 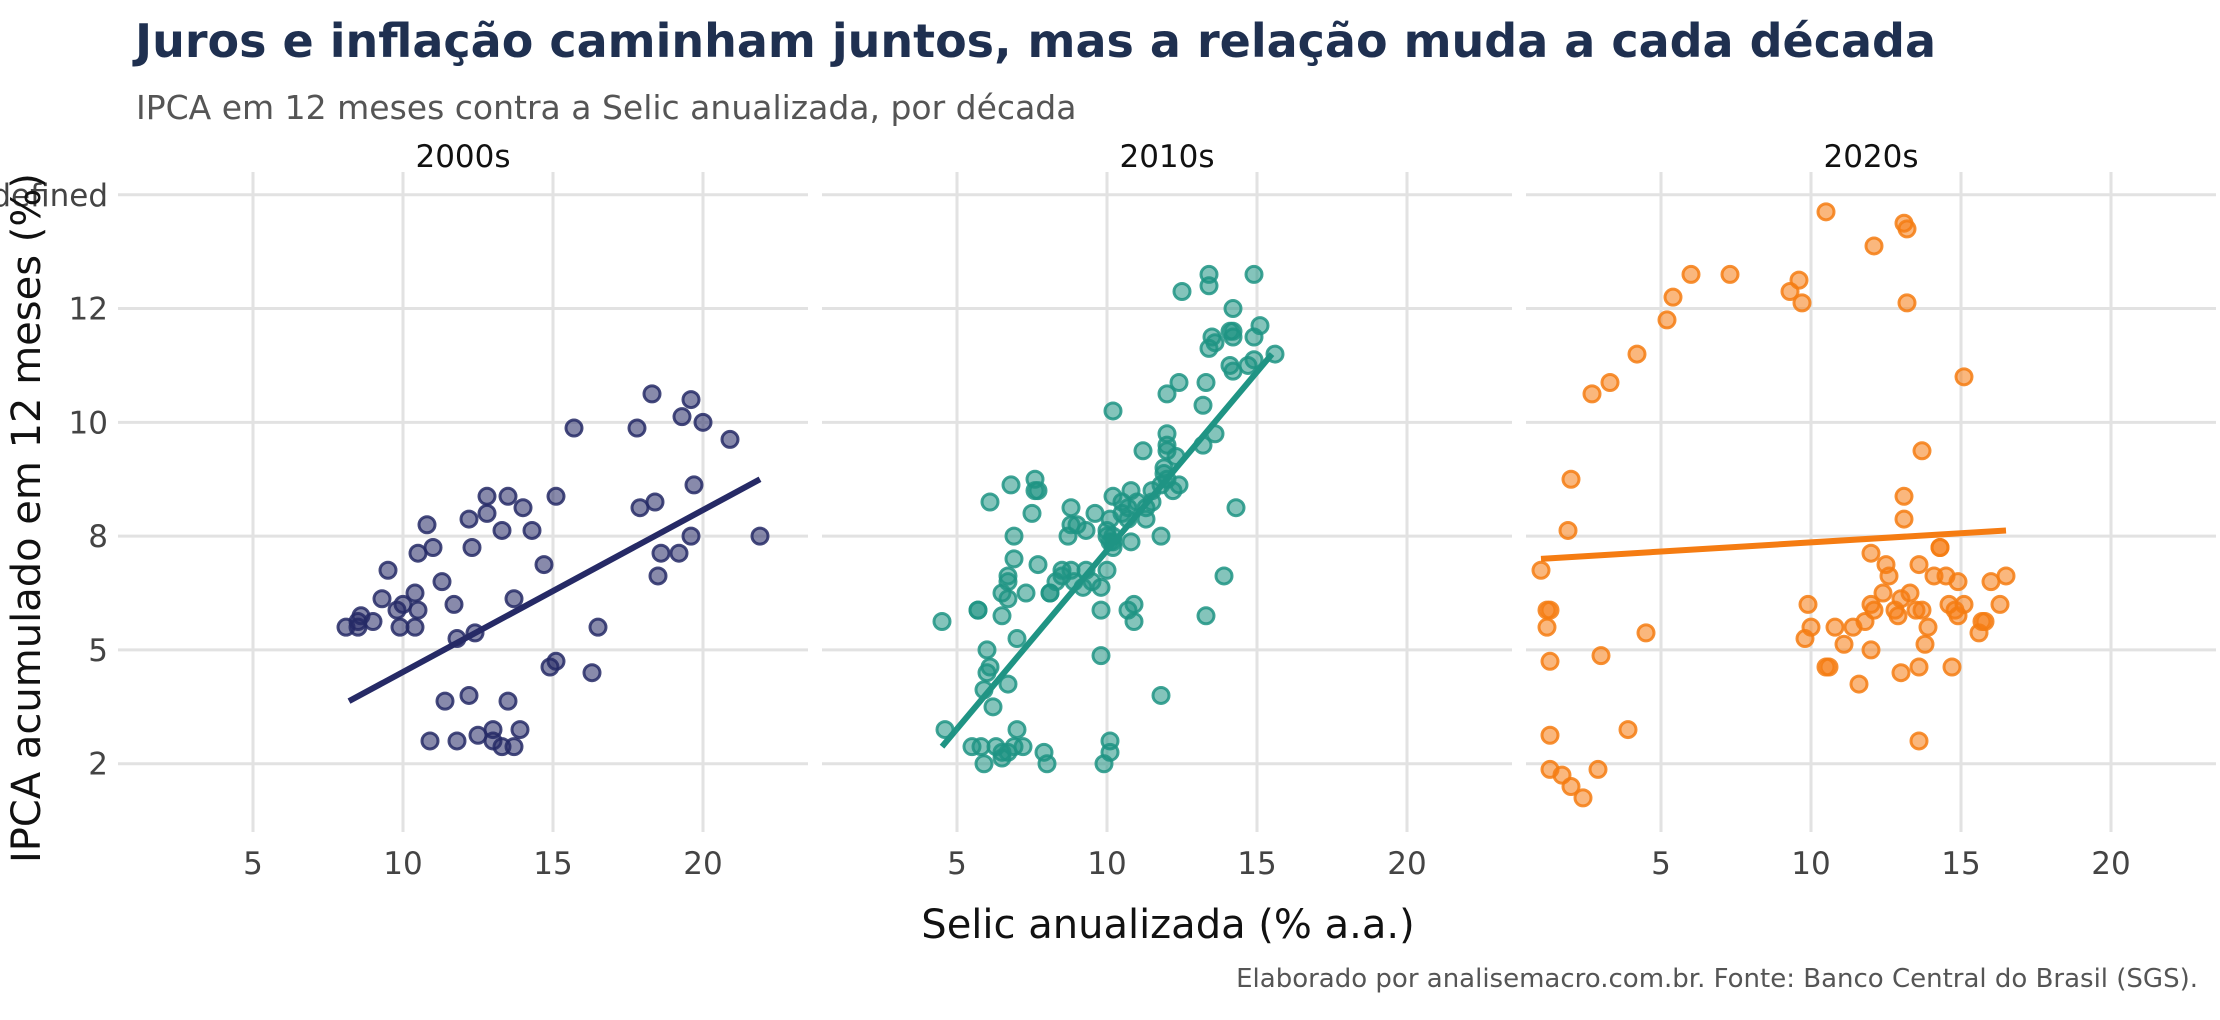 What do you see at coordinates (1661, 864) in the screenshot?
I see `x-tick-label: 5` at bounding box center [1661, 864].